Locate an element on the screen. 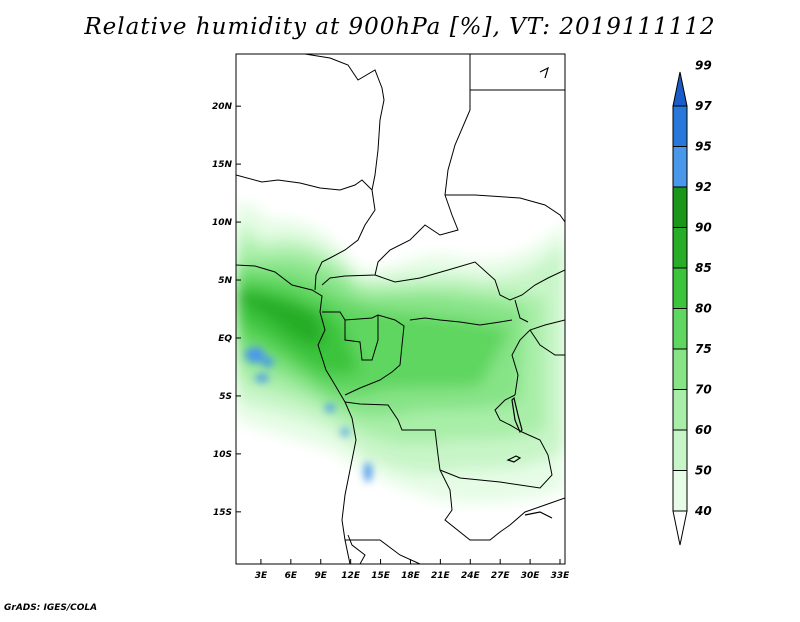 The height and width of the screenshot is (622, 800). lat-tick-label: 15N is located at coordinates (222, 165).